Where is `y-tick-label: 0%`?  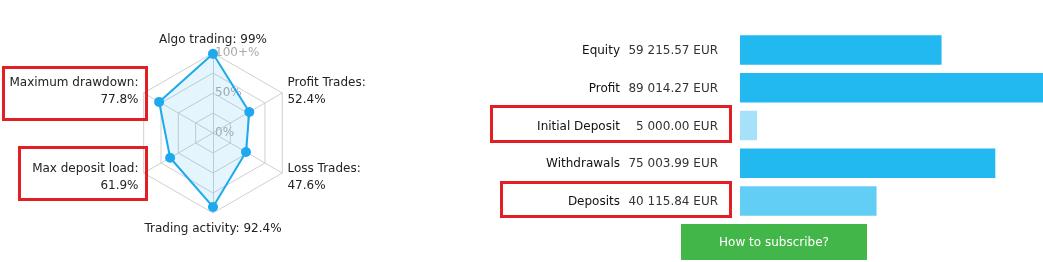 y-tick-label: 0% is located at coordinates (225, 132).